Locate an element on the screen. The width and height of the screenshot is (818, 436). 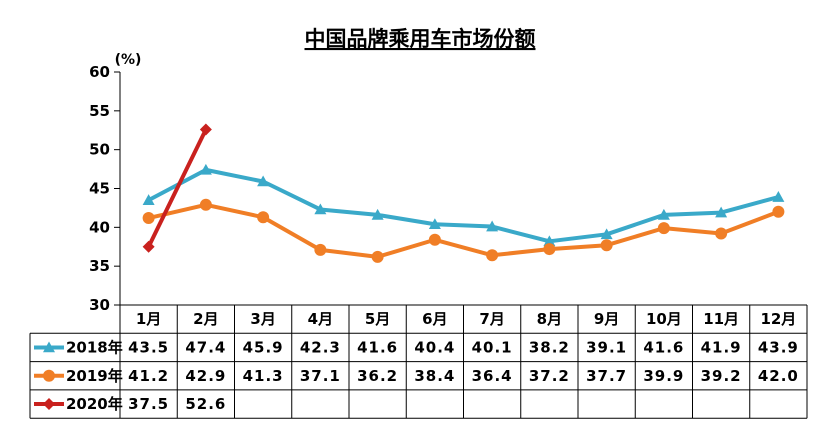
y-tick-label: 30 is located at coordinates (99, 305).